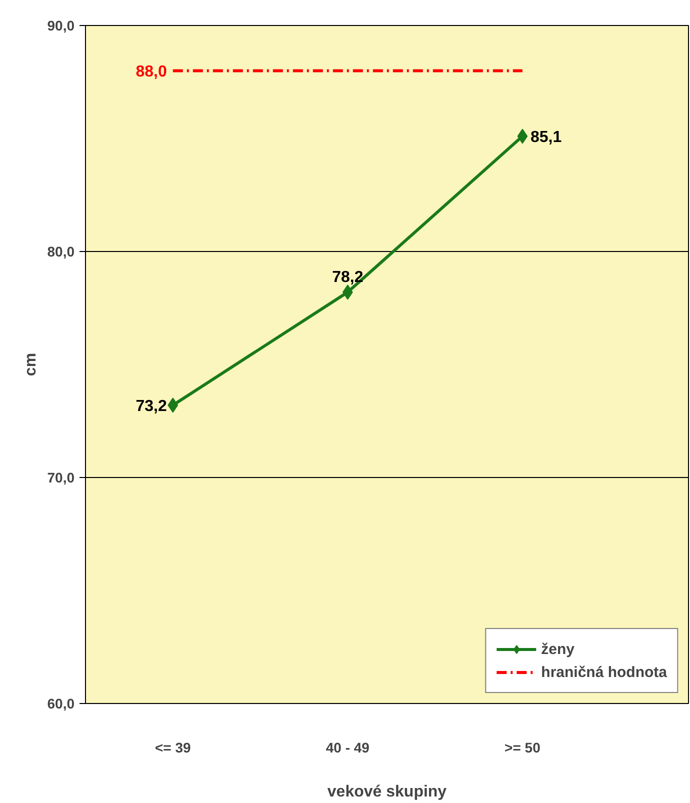  What do you see at coordinates (604, 672) in the screenshot?
I see `legend-label: hraničná hodnota` at bounding box center [604, 672].